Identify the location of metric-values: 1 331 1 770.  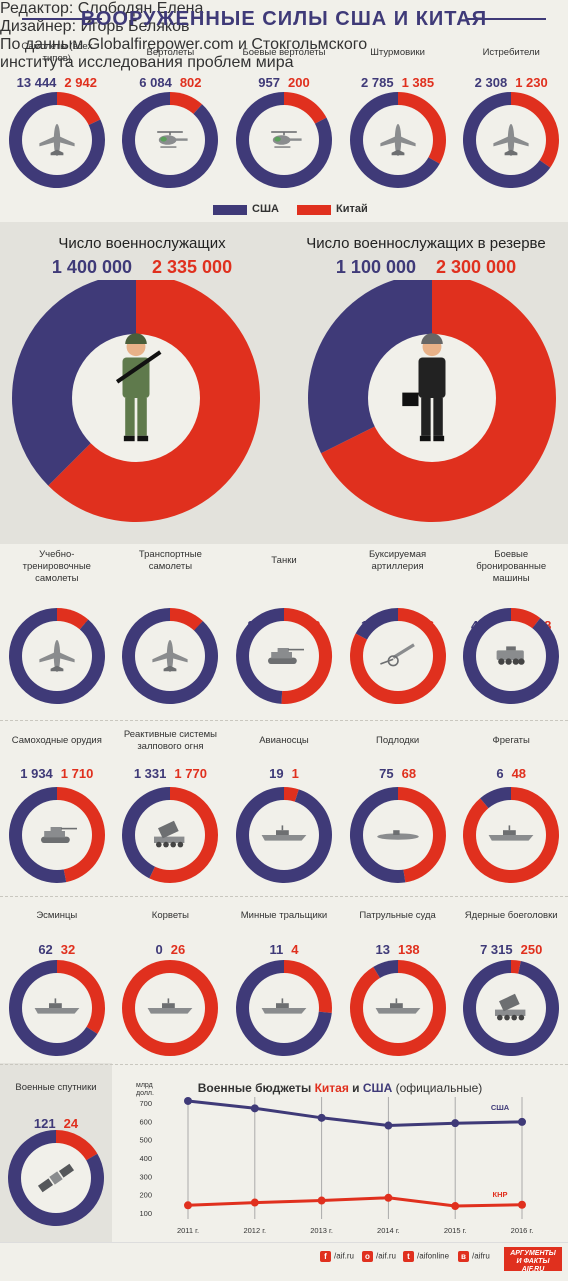
(171, 773).